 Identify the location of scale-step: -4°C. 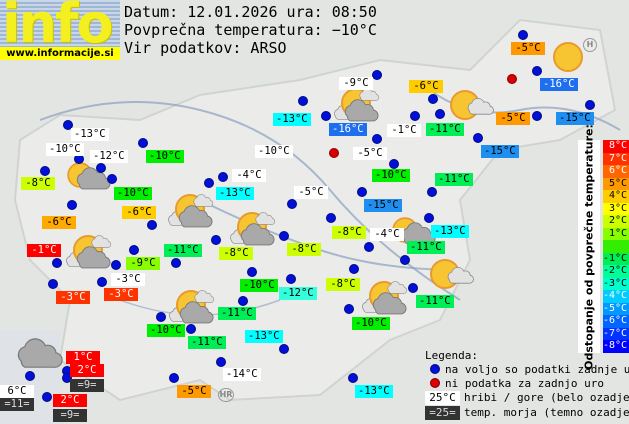
(616, 296).